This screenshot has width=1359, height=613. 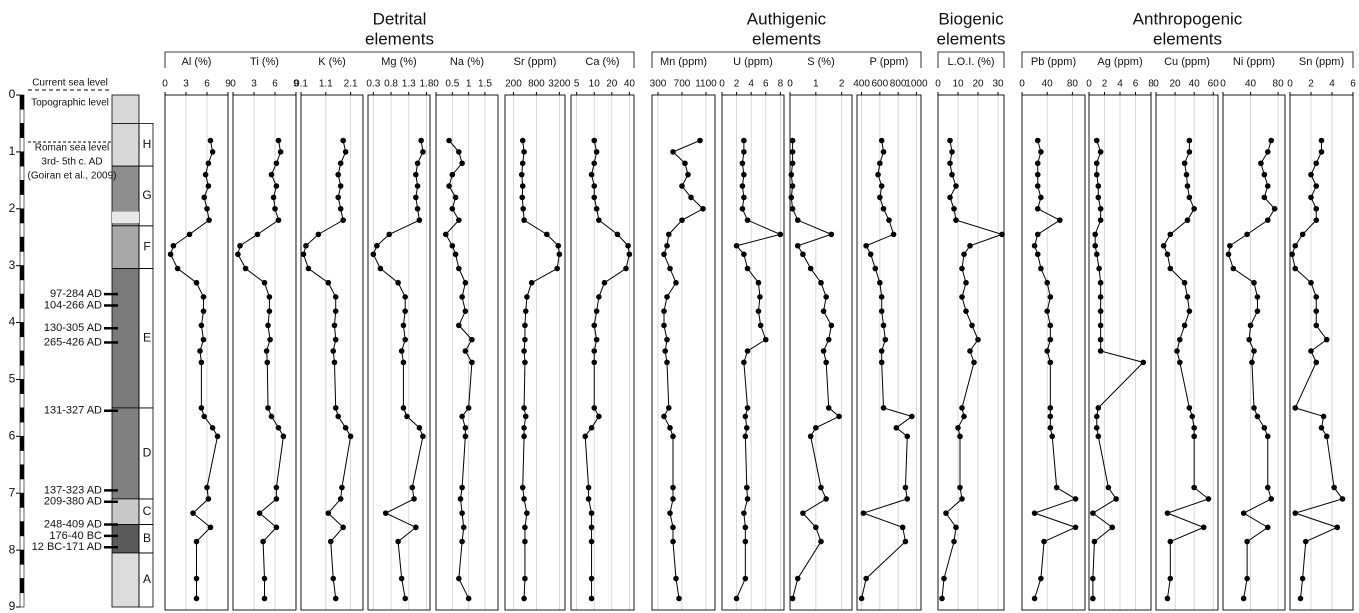 I want to click on x-tick-label: 0.1, so click(x=301, y=84).